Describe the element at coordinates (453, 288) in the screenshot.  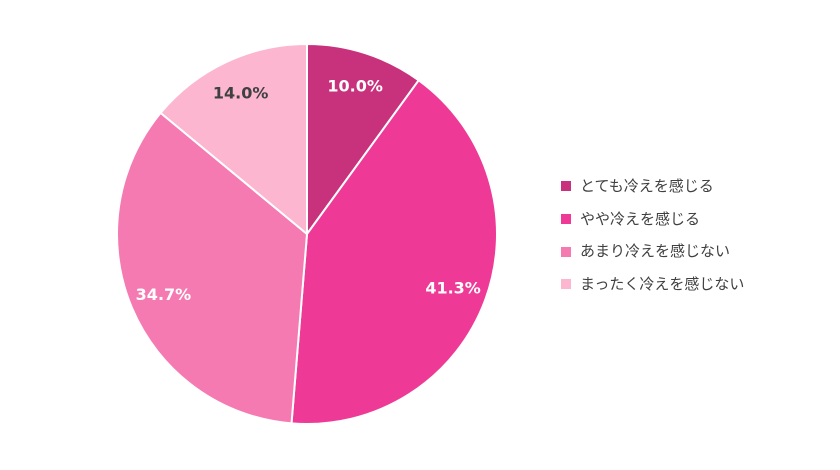
I see `pie-data-label: 41.3%` at that location.